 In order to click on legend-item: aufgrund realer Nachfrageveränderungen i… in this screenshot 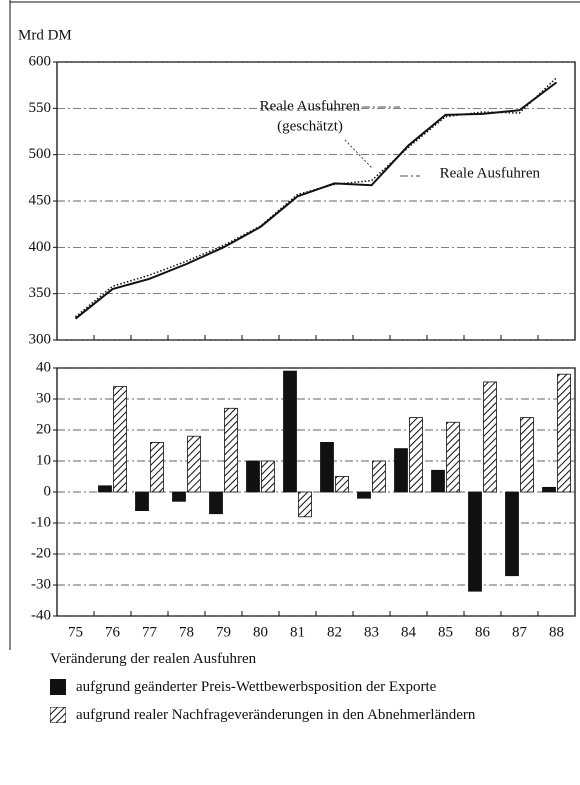, I will do `click(285, 715)`.